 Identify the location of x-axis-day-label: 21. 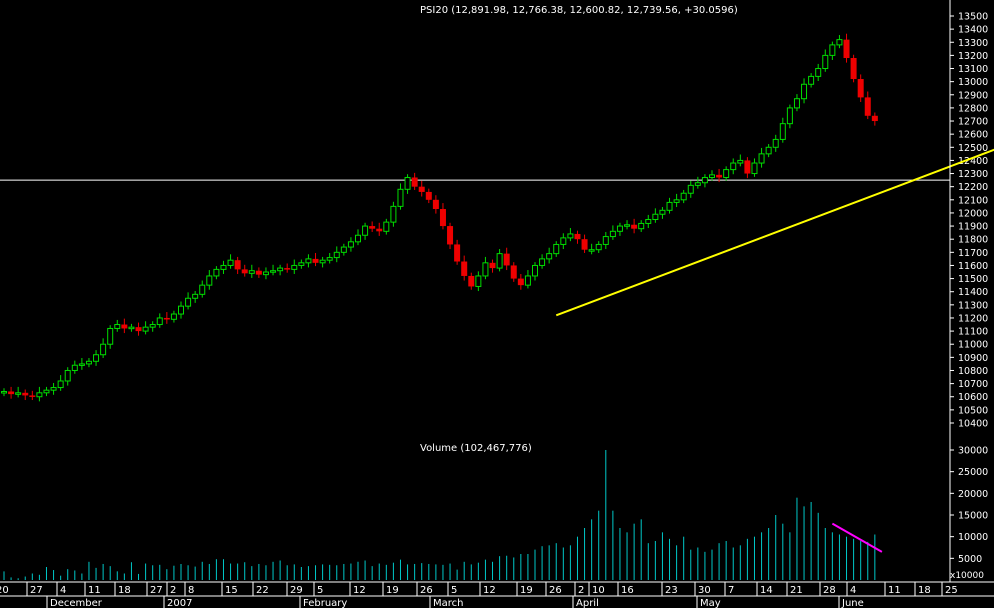
(796, 590).